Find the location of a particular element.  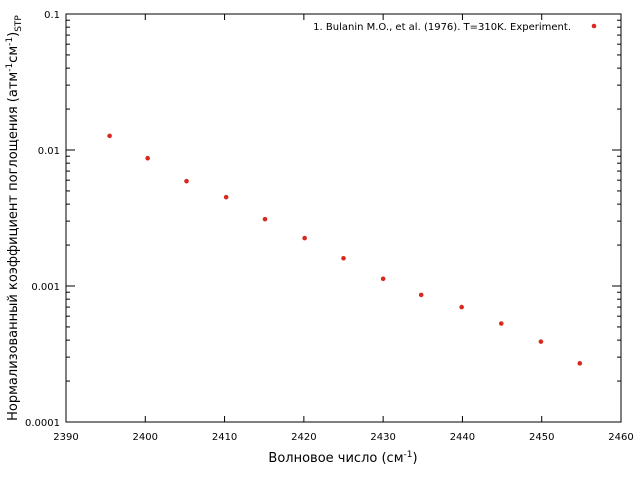

x-axis-title: Волновое число (см-1) is located at coordinates (342, 458).